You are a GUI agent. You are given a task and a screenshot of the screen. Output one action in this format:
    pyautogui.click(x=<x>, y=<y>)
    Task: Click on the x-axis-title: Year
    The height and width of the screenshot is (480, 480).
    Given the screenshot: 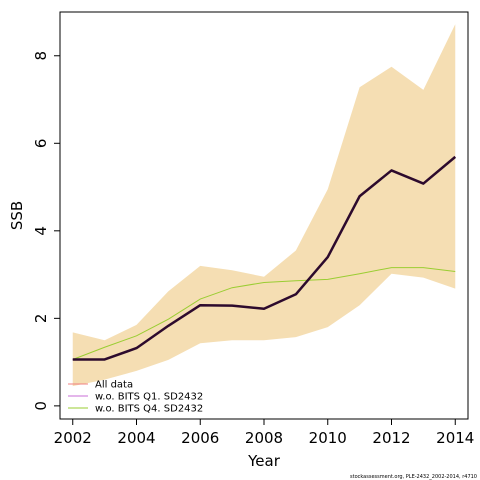 What is the action you would take?
    pyautogui.click(x=264, y=461)
    